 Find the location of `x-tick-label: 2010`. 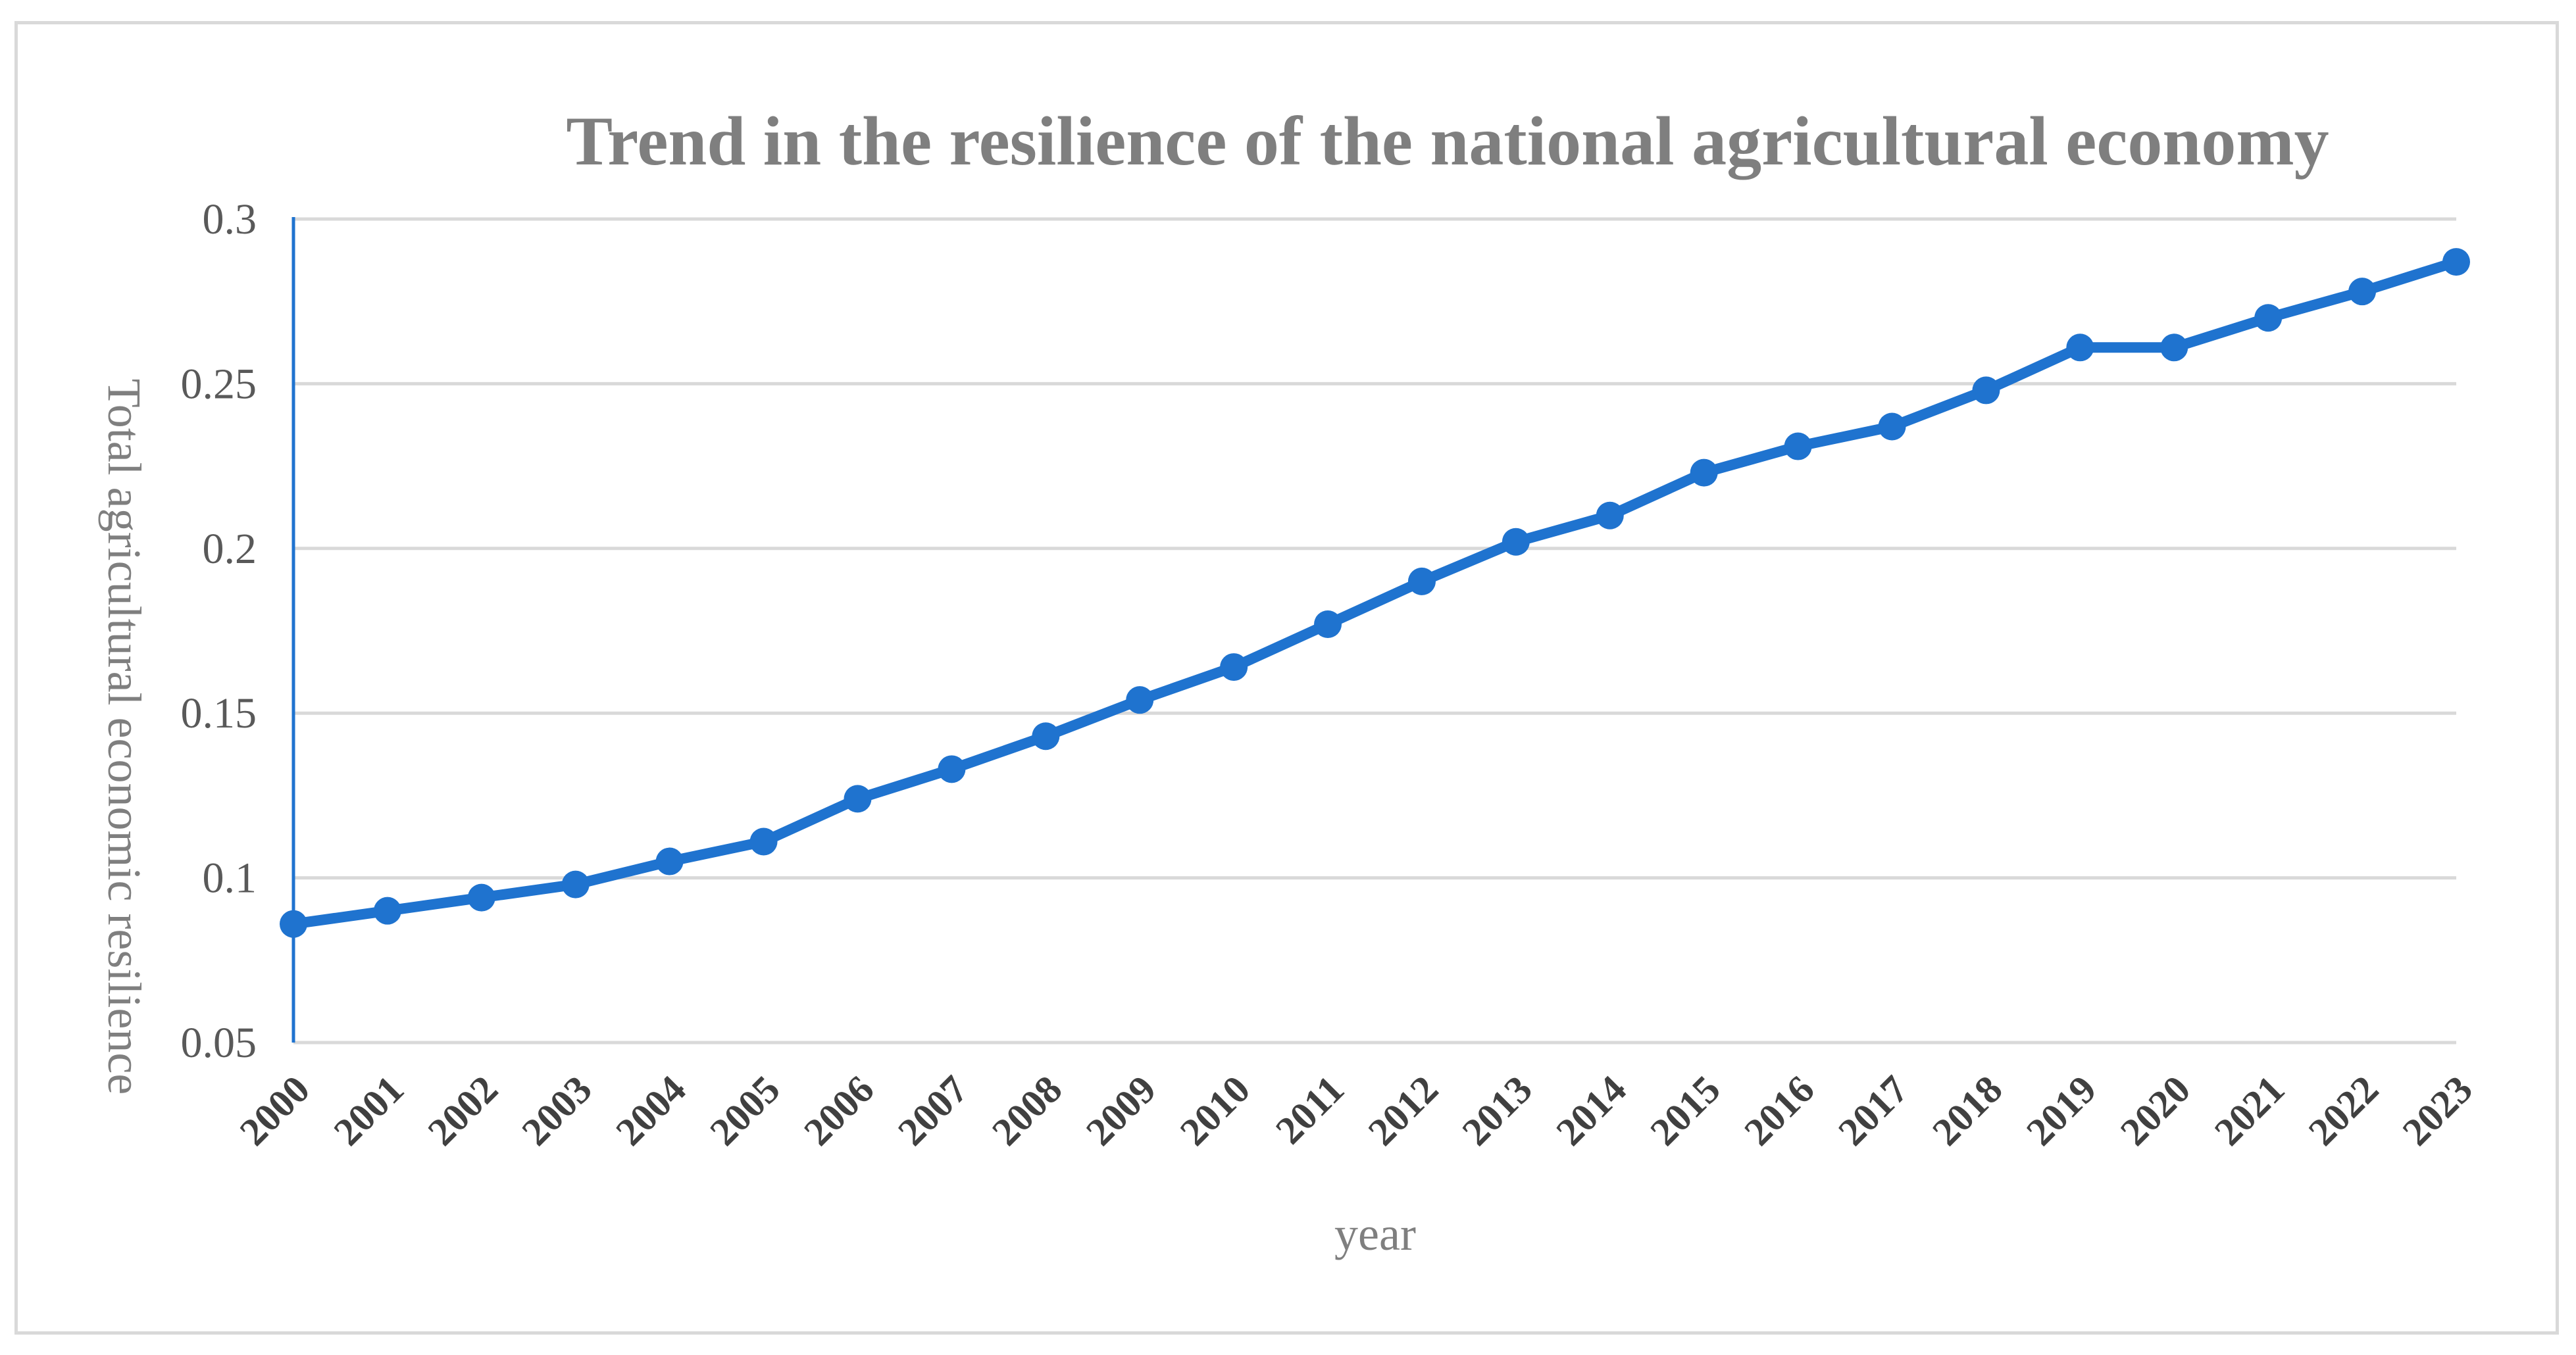

x-tick-label: 2010 is located at coordinates (1215, 1111).